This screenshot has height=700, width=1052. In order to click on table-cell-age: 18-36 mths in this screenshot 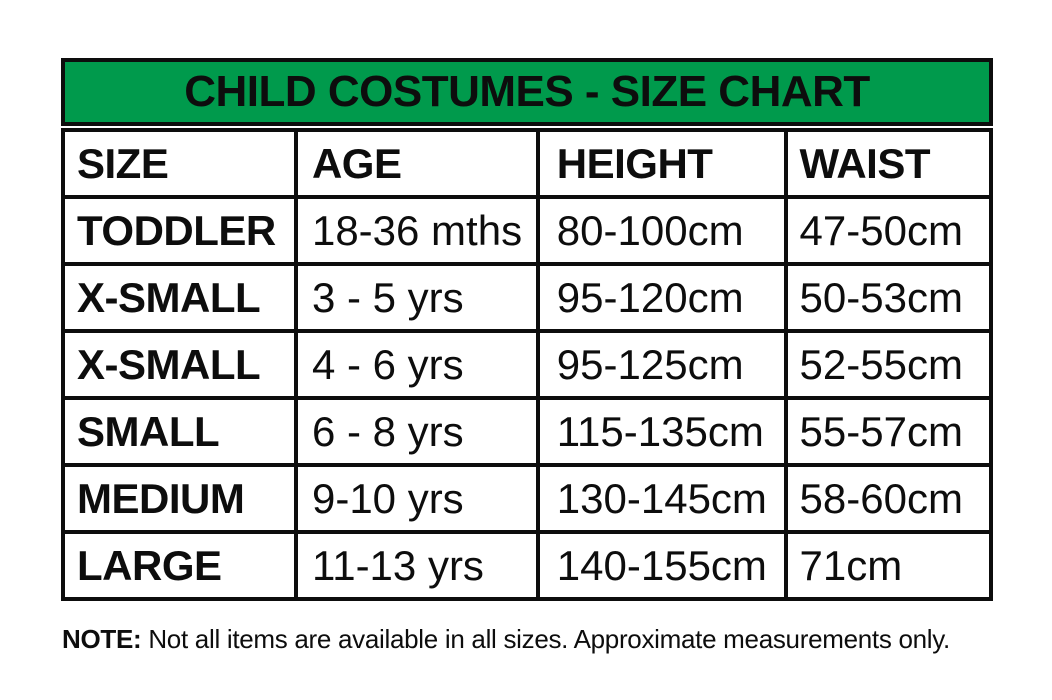, I will do `click(416, 230)`.